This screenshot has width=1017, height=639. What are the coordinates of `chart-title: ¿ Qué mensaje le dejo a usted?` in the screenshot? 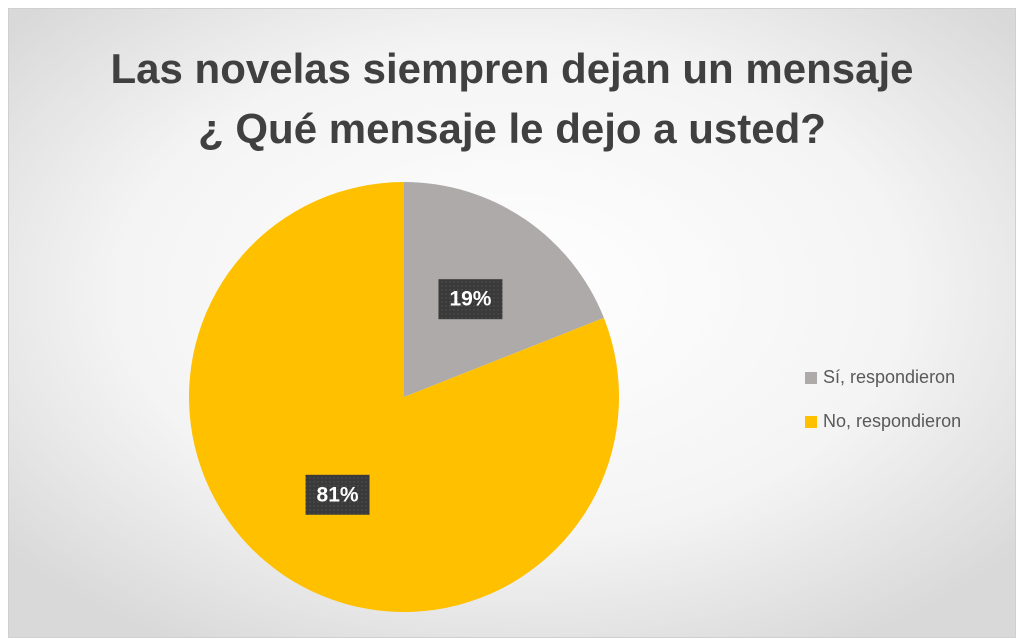 It's located at (512, 128).